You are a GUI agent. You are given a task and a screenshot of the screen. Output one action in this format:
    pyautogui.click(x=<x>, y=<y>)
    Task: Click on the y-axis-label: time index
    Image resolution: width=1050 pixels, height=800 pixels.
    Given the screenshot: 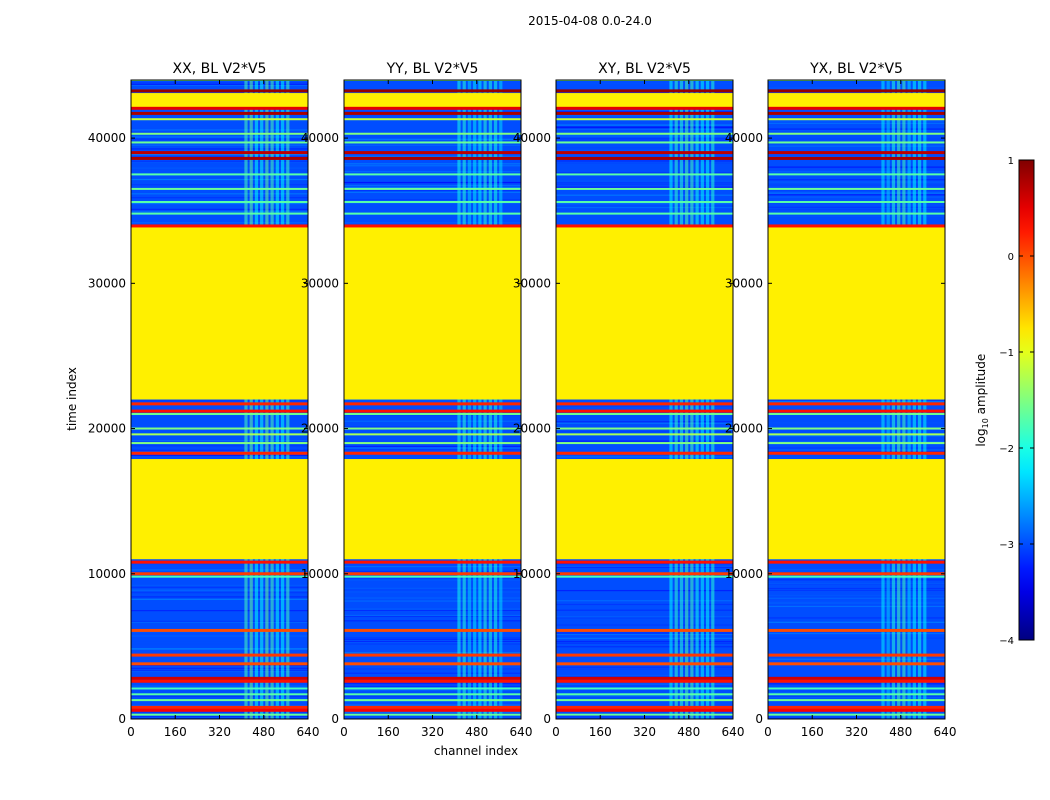 What is the action you would take?
    pyautogui.click(x=72, y=399)
    